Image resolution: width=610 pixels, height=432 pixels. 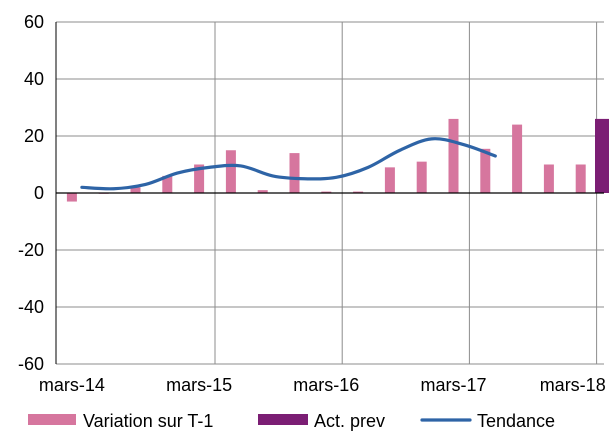 I want to click on y-tick-label: 40, so click(x=34, y=79).